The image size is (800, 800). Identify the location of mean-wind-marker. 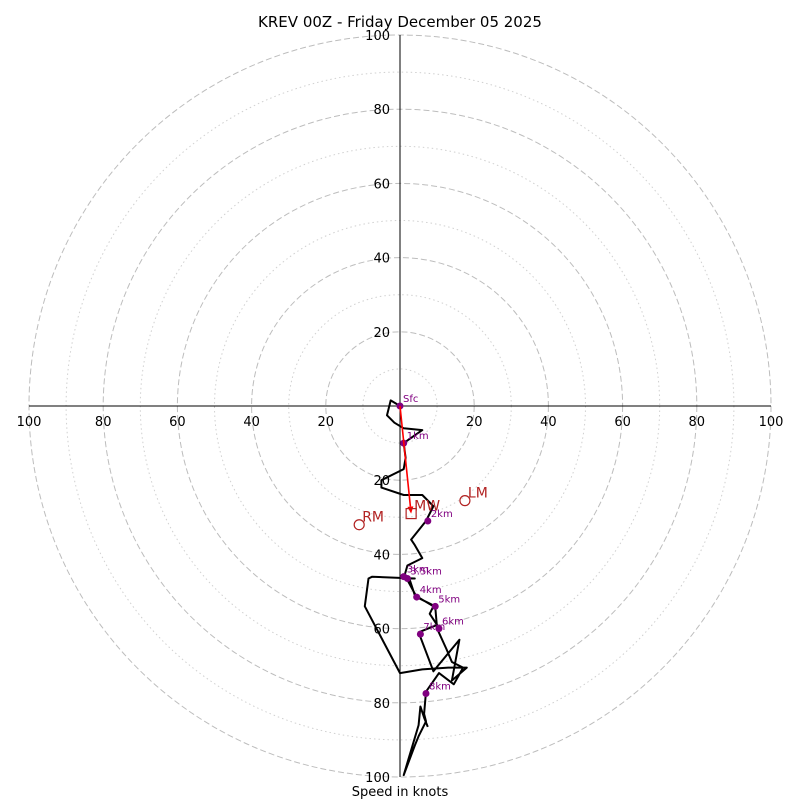
(411, 513).